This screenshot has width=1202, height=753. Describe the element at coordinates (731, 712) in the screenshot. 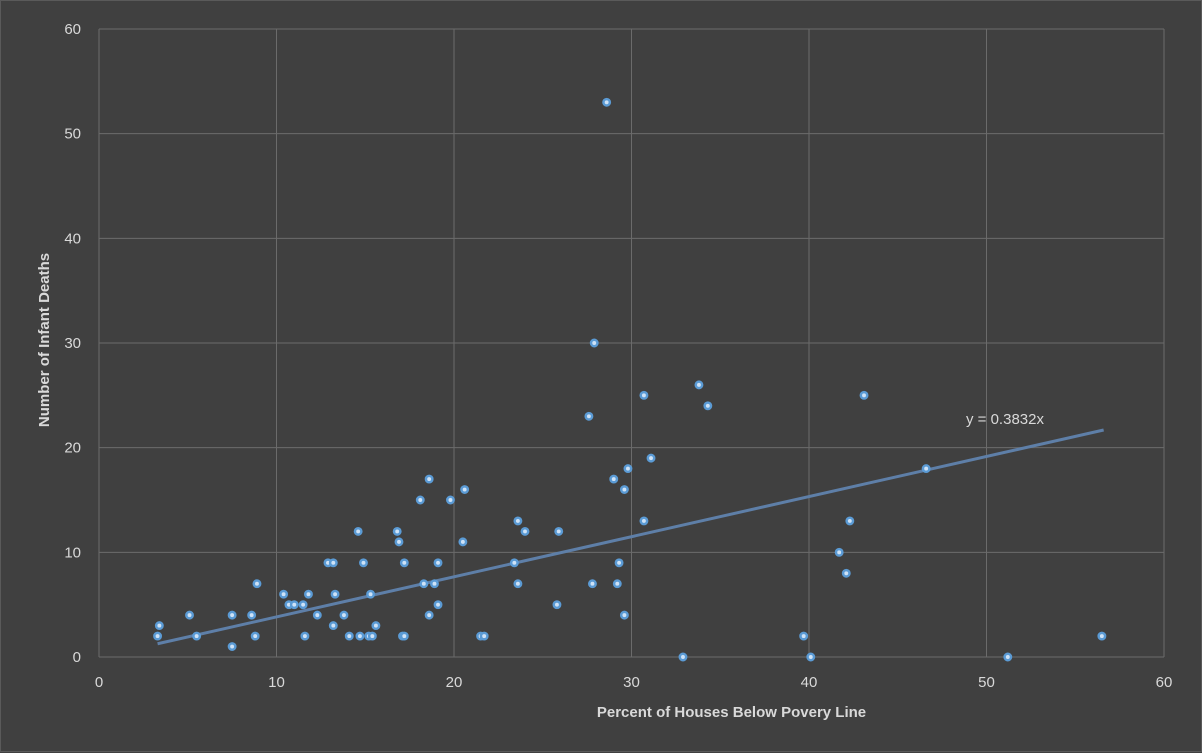

I see `x-axis-title: Percent of Houses Below Povery Line` at that location.